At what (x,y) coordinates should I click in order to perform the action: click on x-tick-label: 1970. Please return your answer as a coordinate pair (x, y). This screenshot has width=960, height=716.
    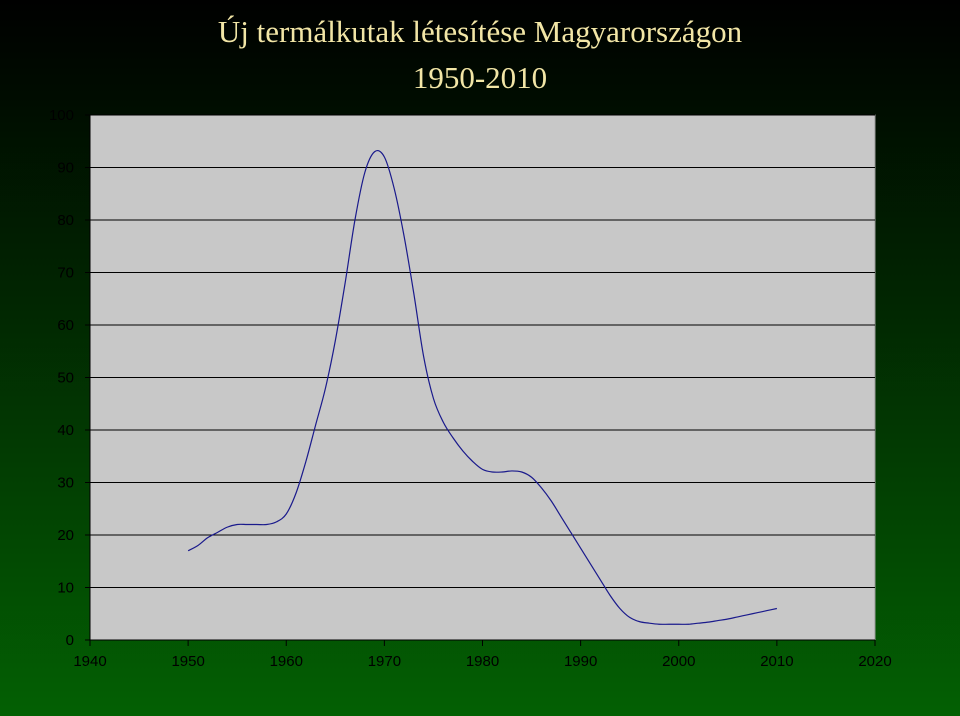
    Looking at the image, I should click on (384, 661).